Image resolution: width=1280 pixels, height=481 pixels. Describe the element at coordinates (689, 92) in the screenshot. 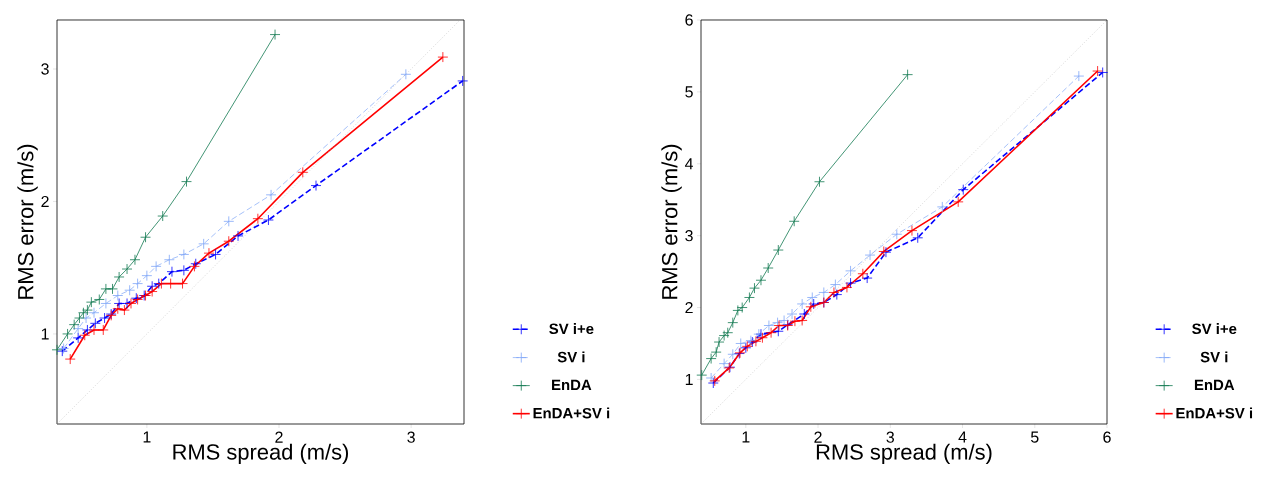

I see `y-tick-label: 5` at that location.